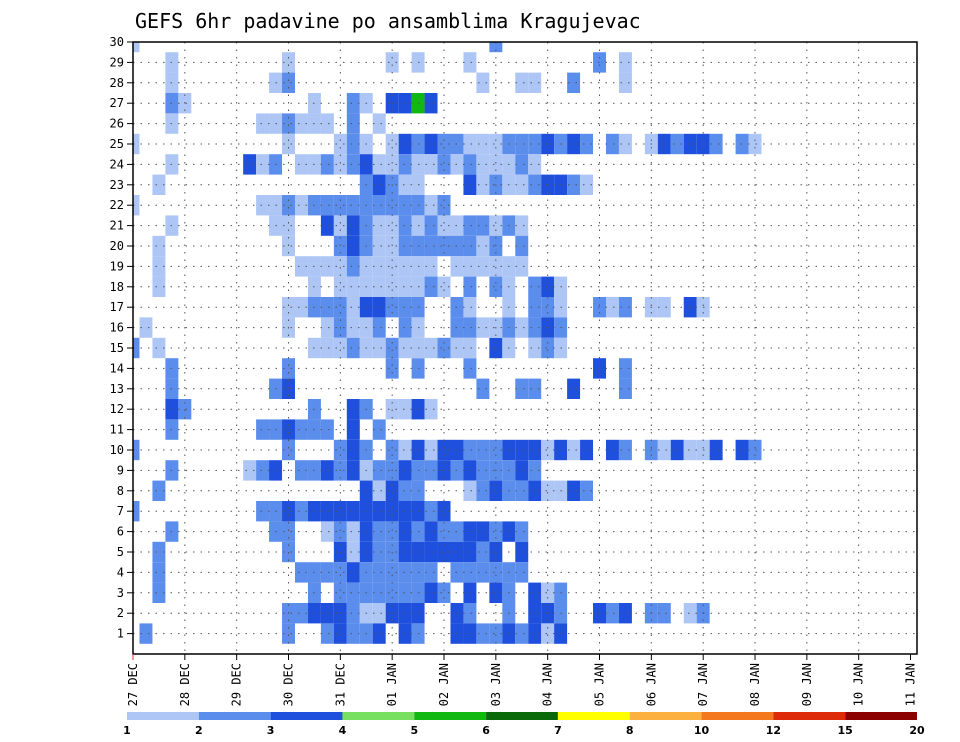  What do you see at coordinates (414, 730) in the screenshot?
I see `legend-label: 5` at bounding box center [414, 730].